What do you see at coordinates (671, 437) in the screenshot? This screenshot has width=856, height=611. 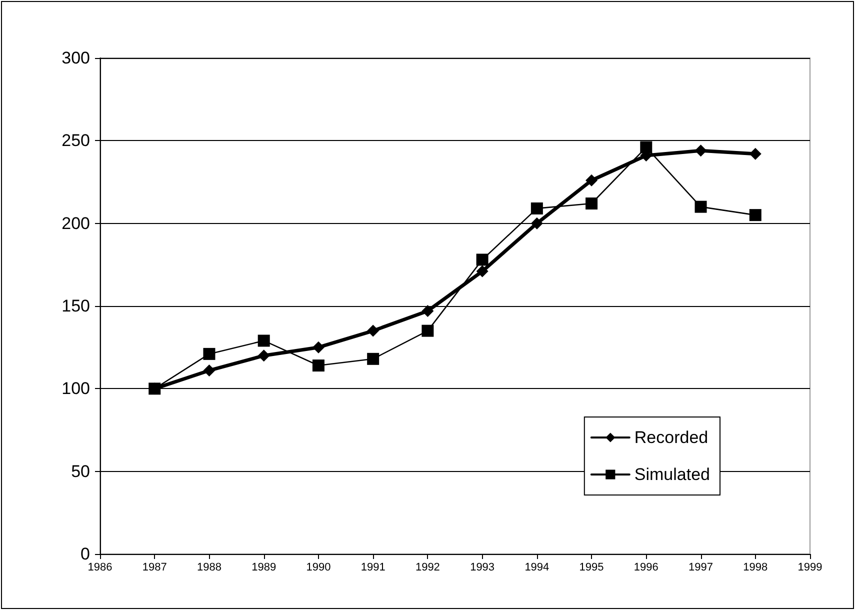 I see `legend-label: Recorded` at bounding box center [671, 437].